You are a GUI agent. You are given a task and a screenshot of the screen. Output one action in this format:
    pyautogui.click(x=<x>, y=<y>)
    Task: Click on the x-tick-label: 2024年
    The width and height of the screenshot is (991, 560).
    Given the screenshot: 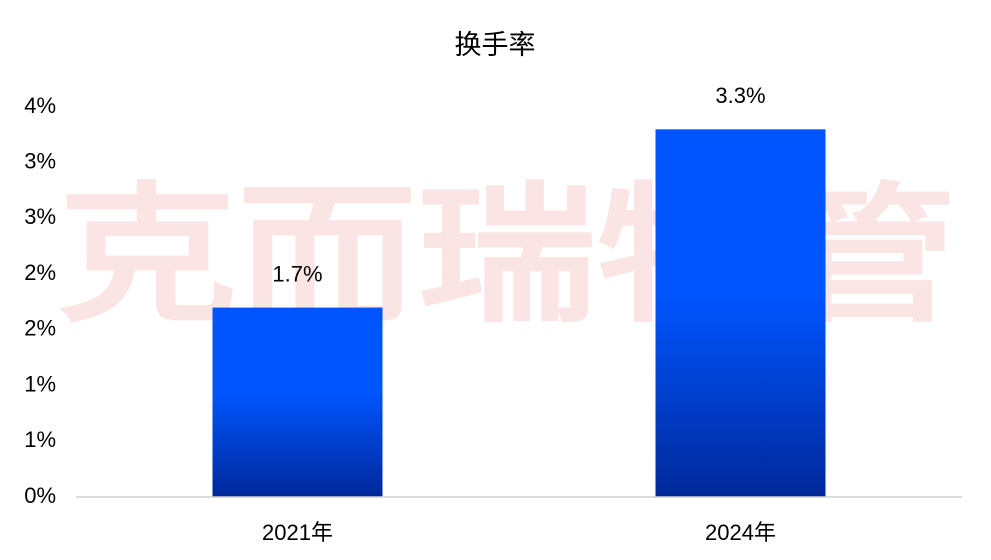 What is the action you would take?
    pyautogui.click(x=740, y=532)
    